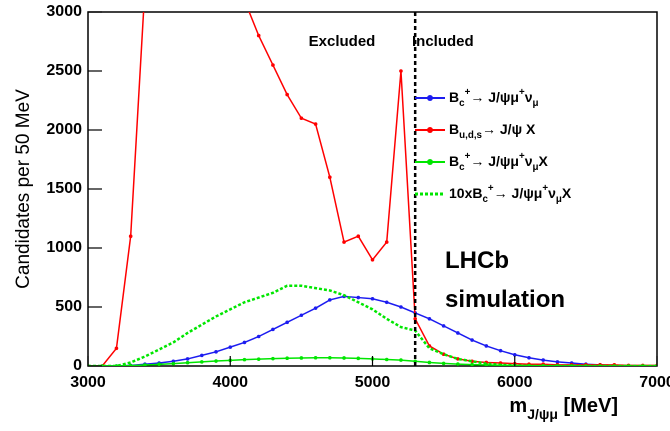  I want to click on legend-label: Bu,d,s→ J/ψ X, so click(492, 131).